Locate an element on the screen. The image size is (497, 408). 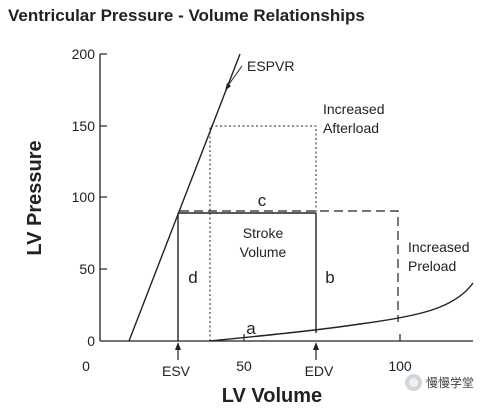
increased-afterload-loop is located at coordinates (263, 233).